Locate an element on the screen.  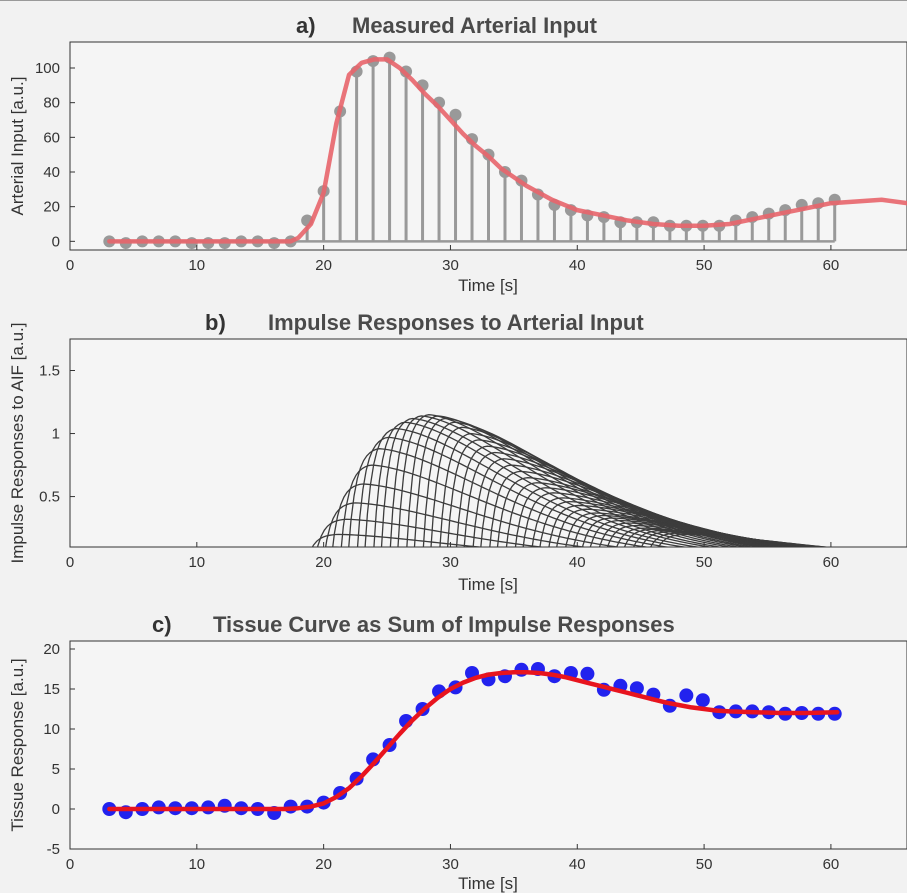
panel-c-letter: c) is located at coordinates (162, 624).